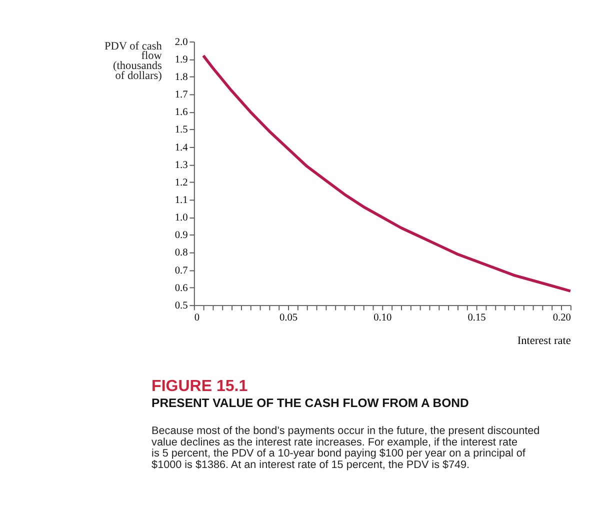 This screenshot has width=610, height=531. What do you see at coordinates (197, 318) in the screenshot?
I see `x-tick-label: 0` at bounding box center [197, 318].